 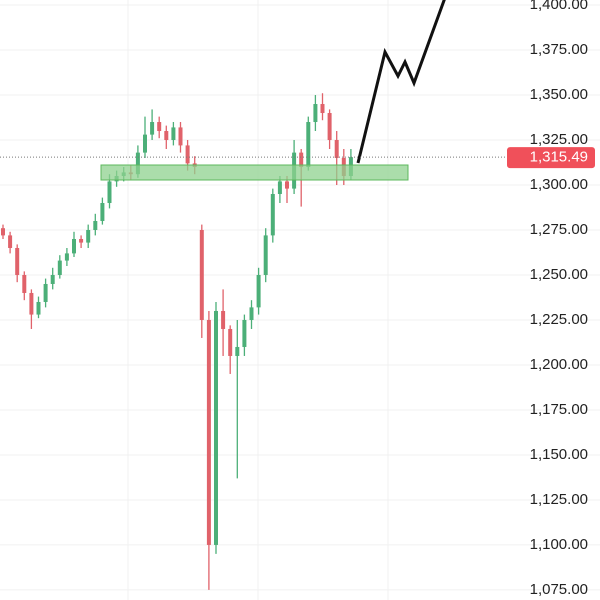 I want to click on last-price-box, so click(x=551, y=158).